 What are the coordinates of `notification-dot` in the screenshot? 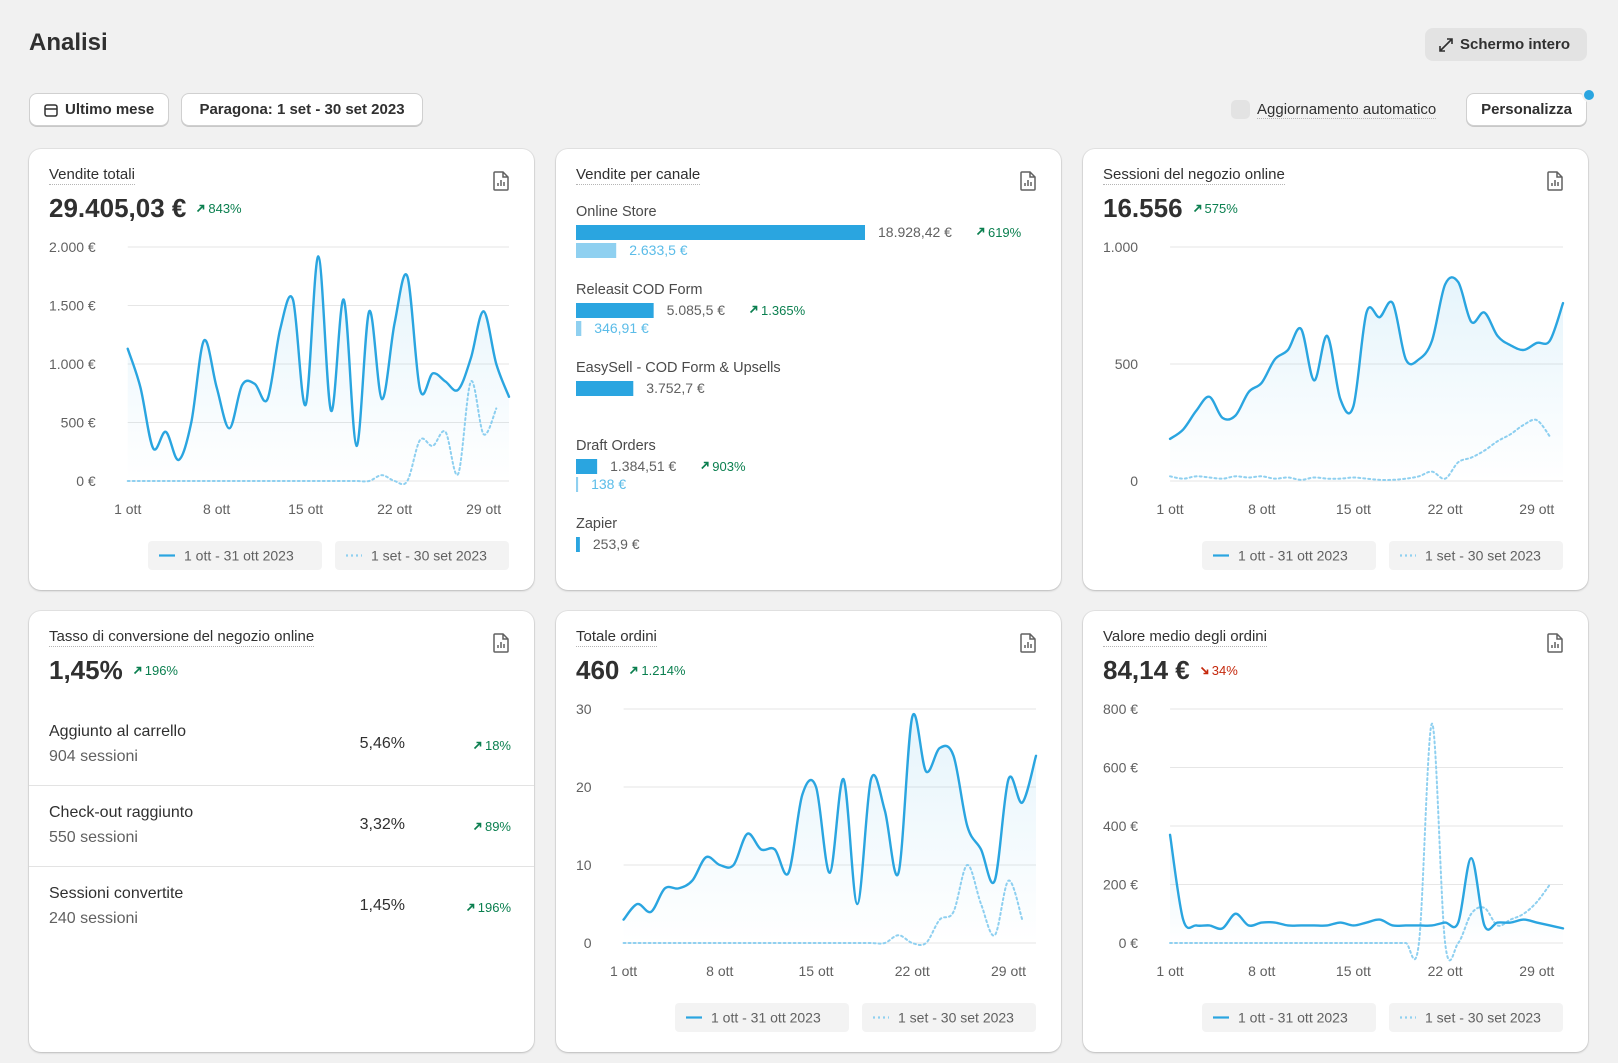 It's located at (1589, 95).